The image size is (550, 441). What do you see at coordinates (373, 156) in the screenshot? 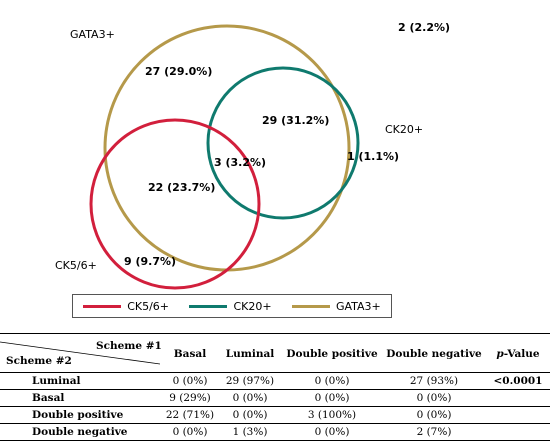
I see `region-ck20-only: 1 (1.1%)` at bounding box center [373, 156].